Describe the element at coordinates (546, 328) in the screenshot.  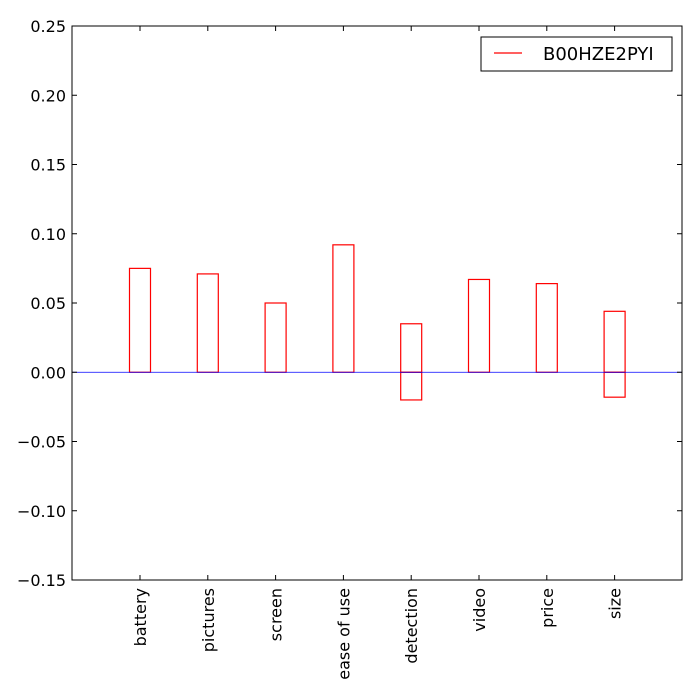
I see `bar-positive-price` at that location.